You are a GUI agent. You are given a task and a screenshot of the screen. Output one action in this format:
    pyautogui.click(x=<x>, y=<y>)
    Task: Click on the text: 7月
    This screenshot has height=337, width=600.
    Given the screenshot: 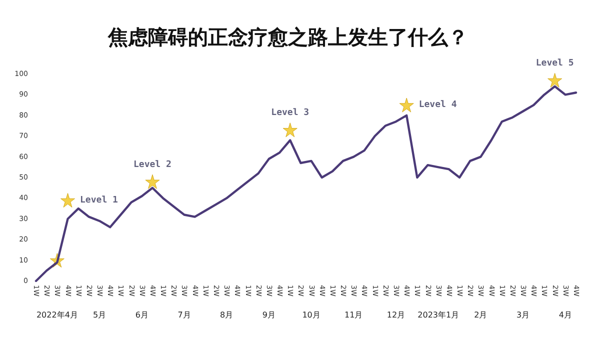 What is the action you would take?
    pyautogui.click(x=184, y=315)
    